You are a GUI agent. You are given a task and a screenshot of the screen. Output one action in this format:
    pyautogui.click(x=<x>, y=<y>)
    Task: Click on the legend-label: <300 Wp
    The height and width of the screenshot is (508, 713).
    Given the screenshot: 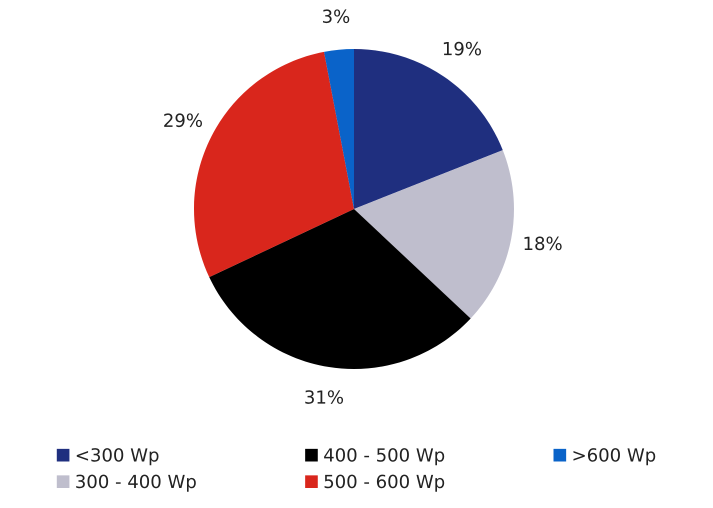 What is the action you would take?
    pyautogui.click(x=117, y=457)
    